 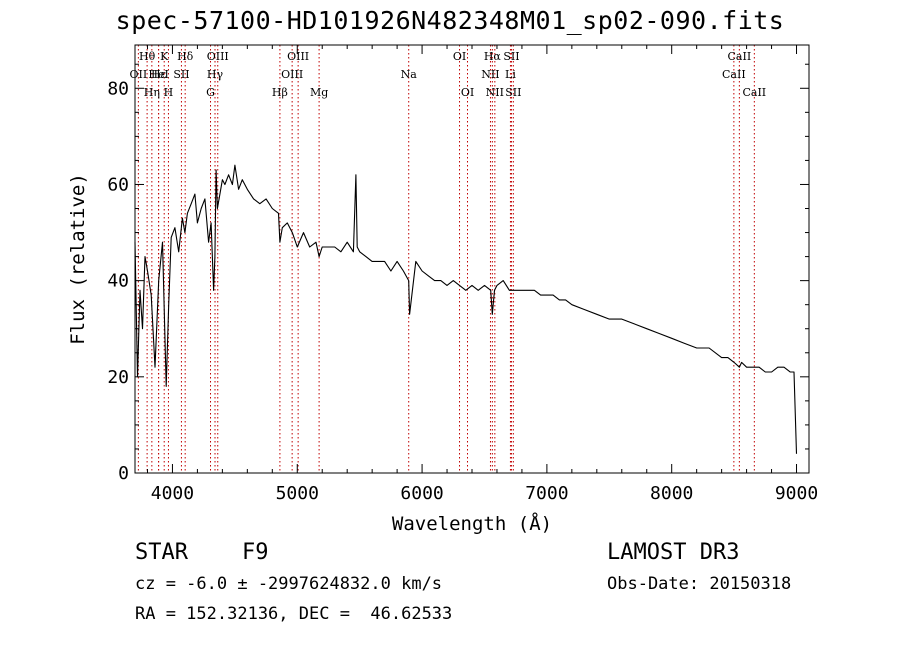 I want to click on marker-label: G, so click(x=210, y=92).